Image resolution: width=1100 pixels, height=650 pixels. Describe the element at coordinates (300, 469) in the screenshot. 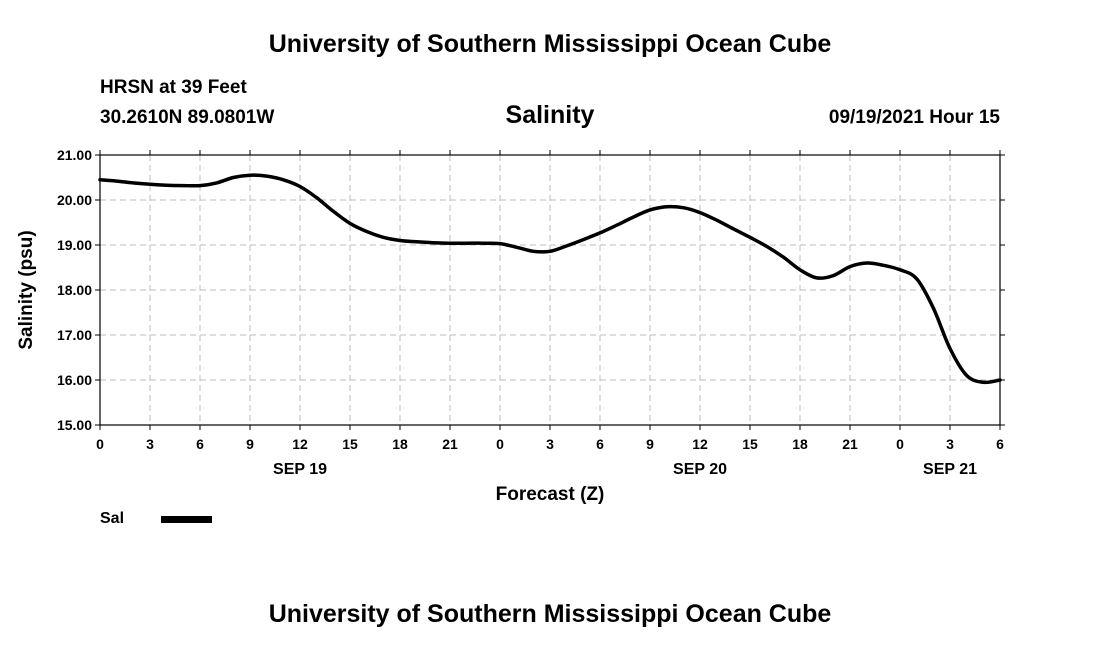

I see `day-label: SEP 19` at that location.